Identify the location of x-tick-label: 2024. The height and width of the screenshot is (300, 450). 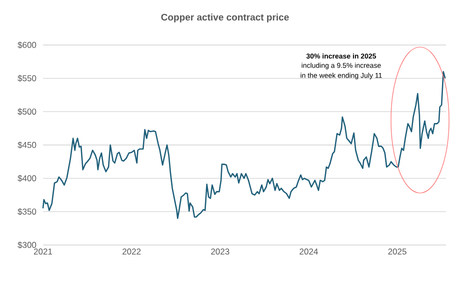
(309, 251).